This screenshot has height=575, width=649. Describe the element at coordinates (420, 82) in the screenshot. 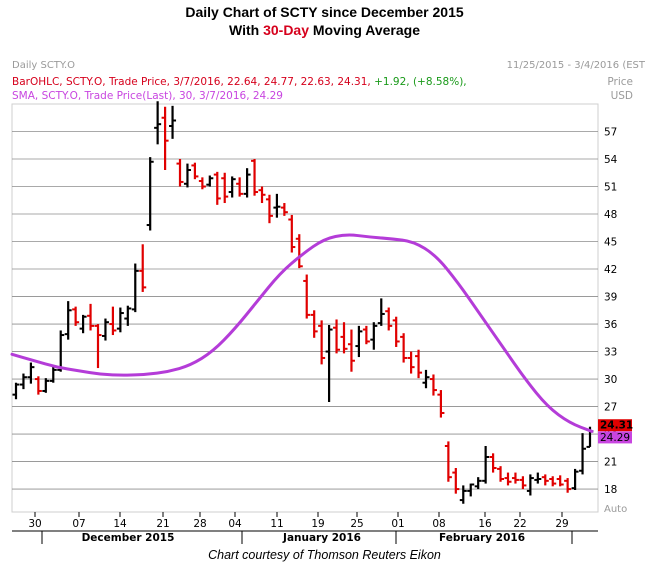

I see `ohlc-legend-change: +1.92, (+8.58%),` at that location.